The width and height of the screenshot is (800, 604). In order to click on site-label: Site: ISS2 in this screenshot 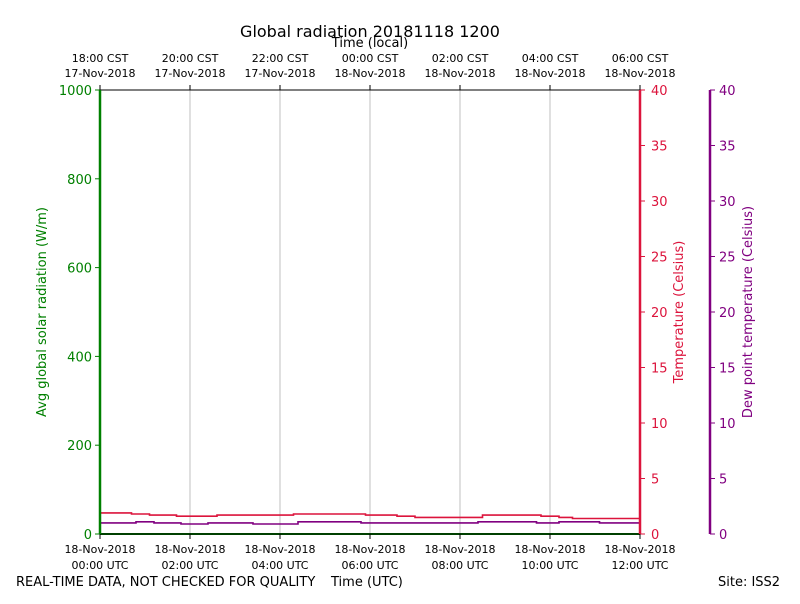, I will do `click(749, 582)`.